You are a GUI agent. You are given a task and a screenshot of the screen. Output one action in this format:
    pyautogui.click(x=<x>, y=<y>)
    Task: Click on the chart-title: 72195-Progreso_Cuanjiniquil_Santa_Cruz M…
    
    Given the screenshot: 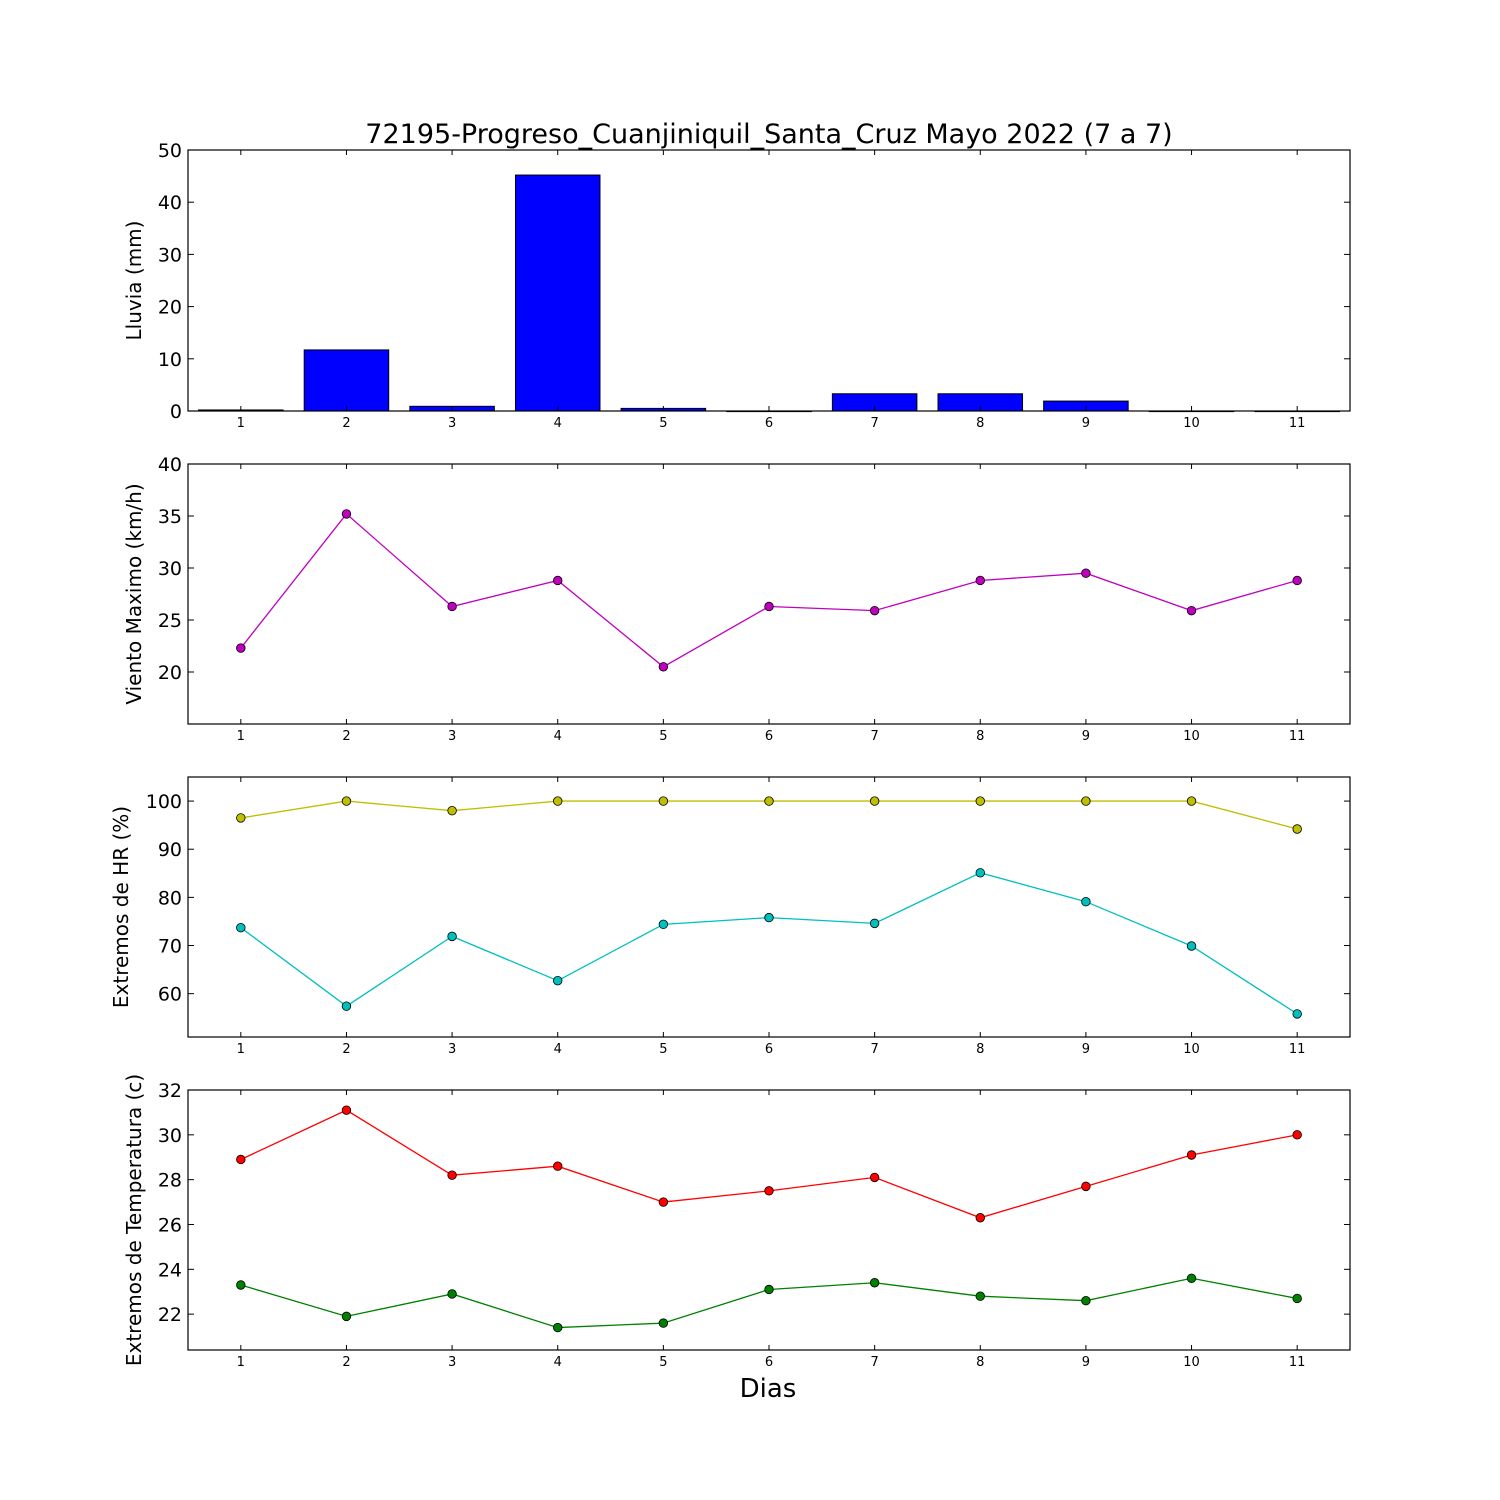 What is the action you would take?
    pyautogui.click(x=768, y=134)
    